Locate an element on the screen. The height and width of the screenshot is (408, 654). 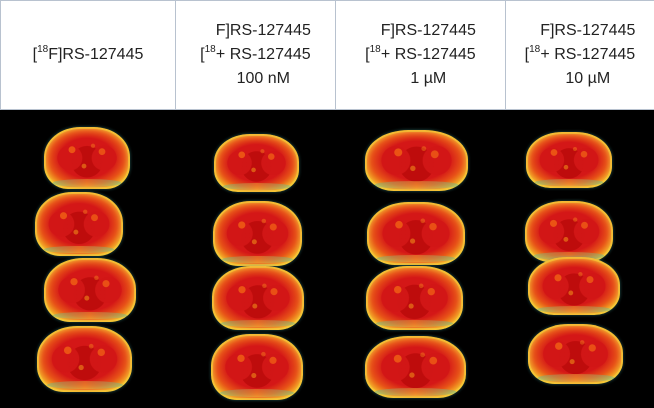
column-header-baseline-prefix: [ is located at coordinates (35, 54).